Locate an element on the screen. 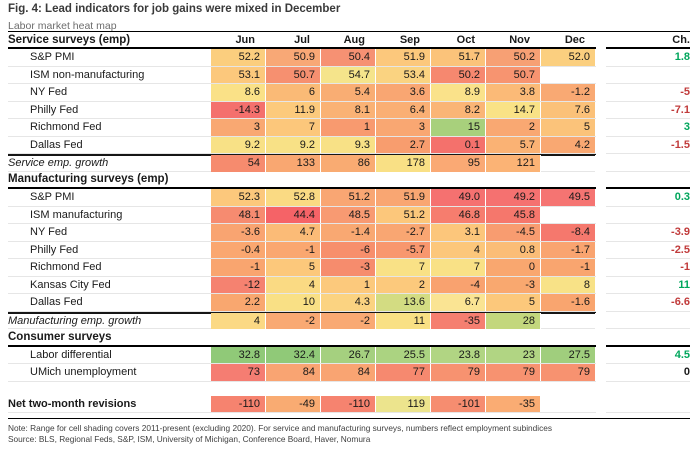 This screenshot has width=693, height=449. heat-cell: -4 is located at coordinates (458, 284).